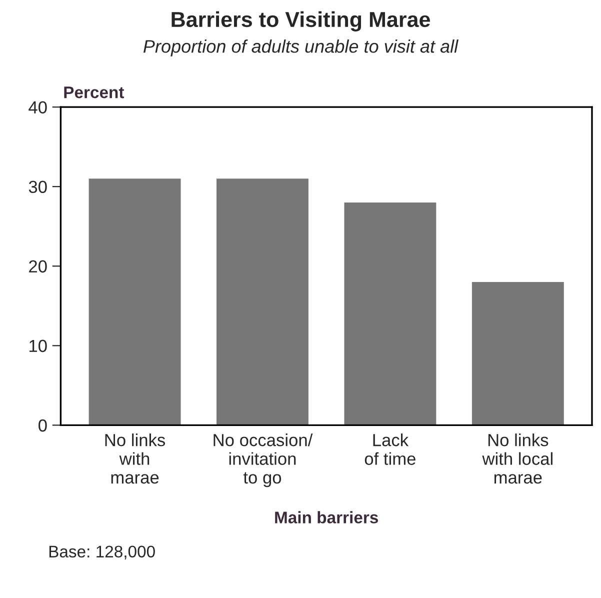  I want to click on x-tick-label: No occasion/ invitation to go, so click(263, 461).